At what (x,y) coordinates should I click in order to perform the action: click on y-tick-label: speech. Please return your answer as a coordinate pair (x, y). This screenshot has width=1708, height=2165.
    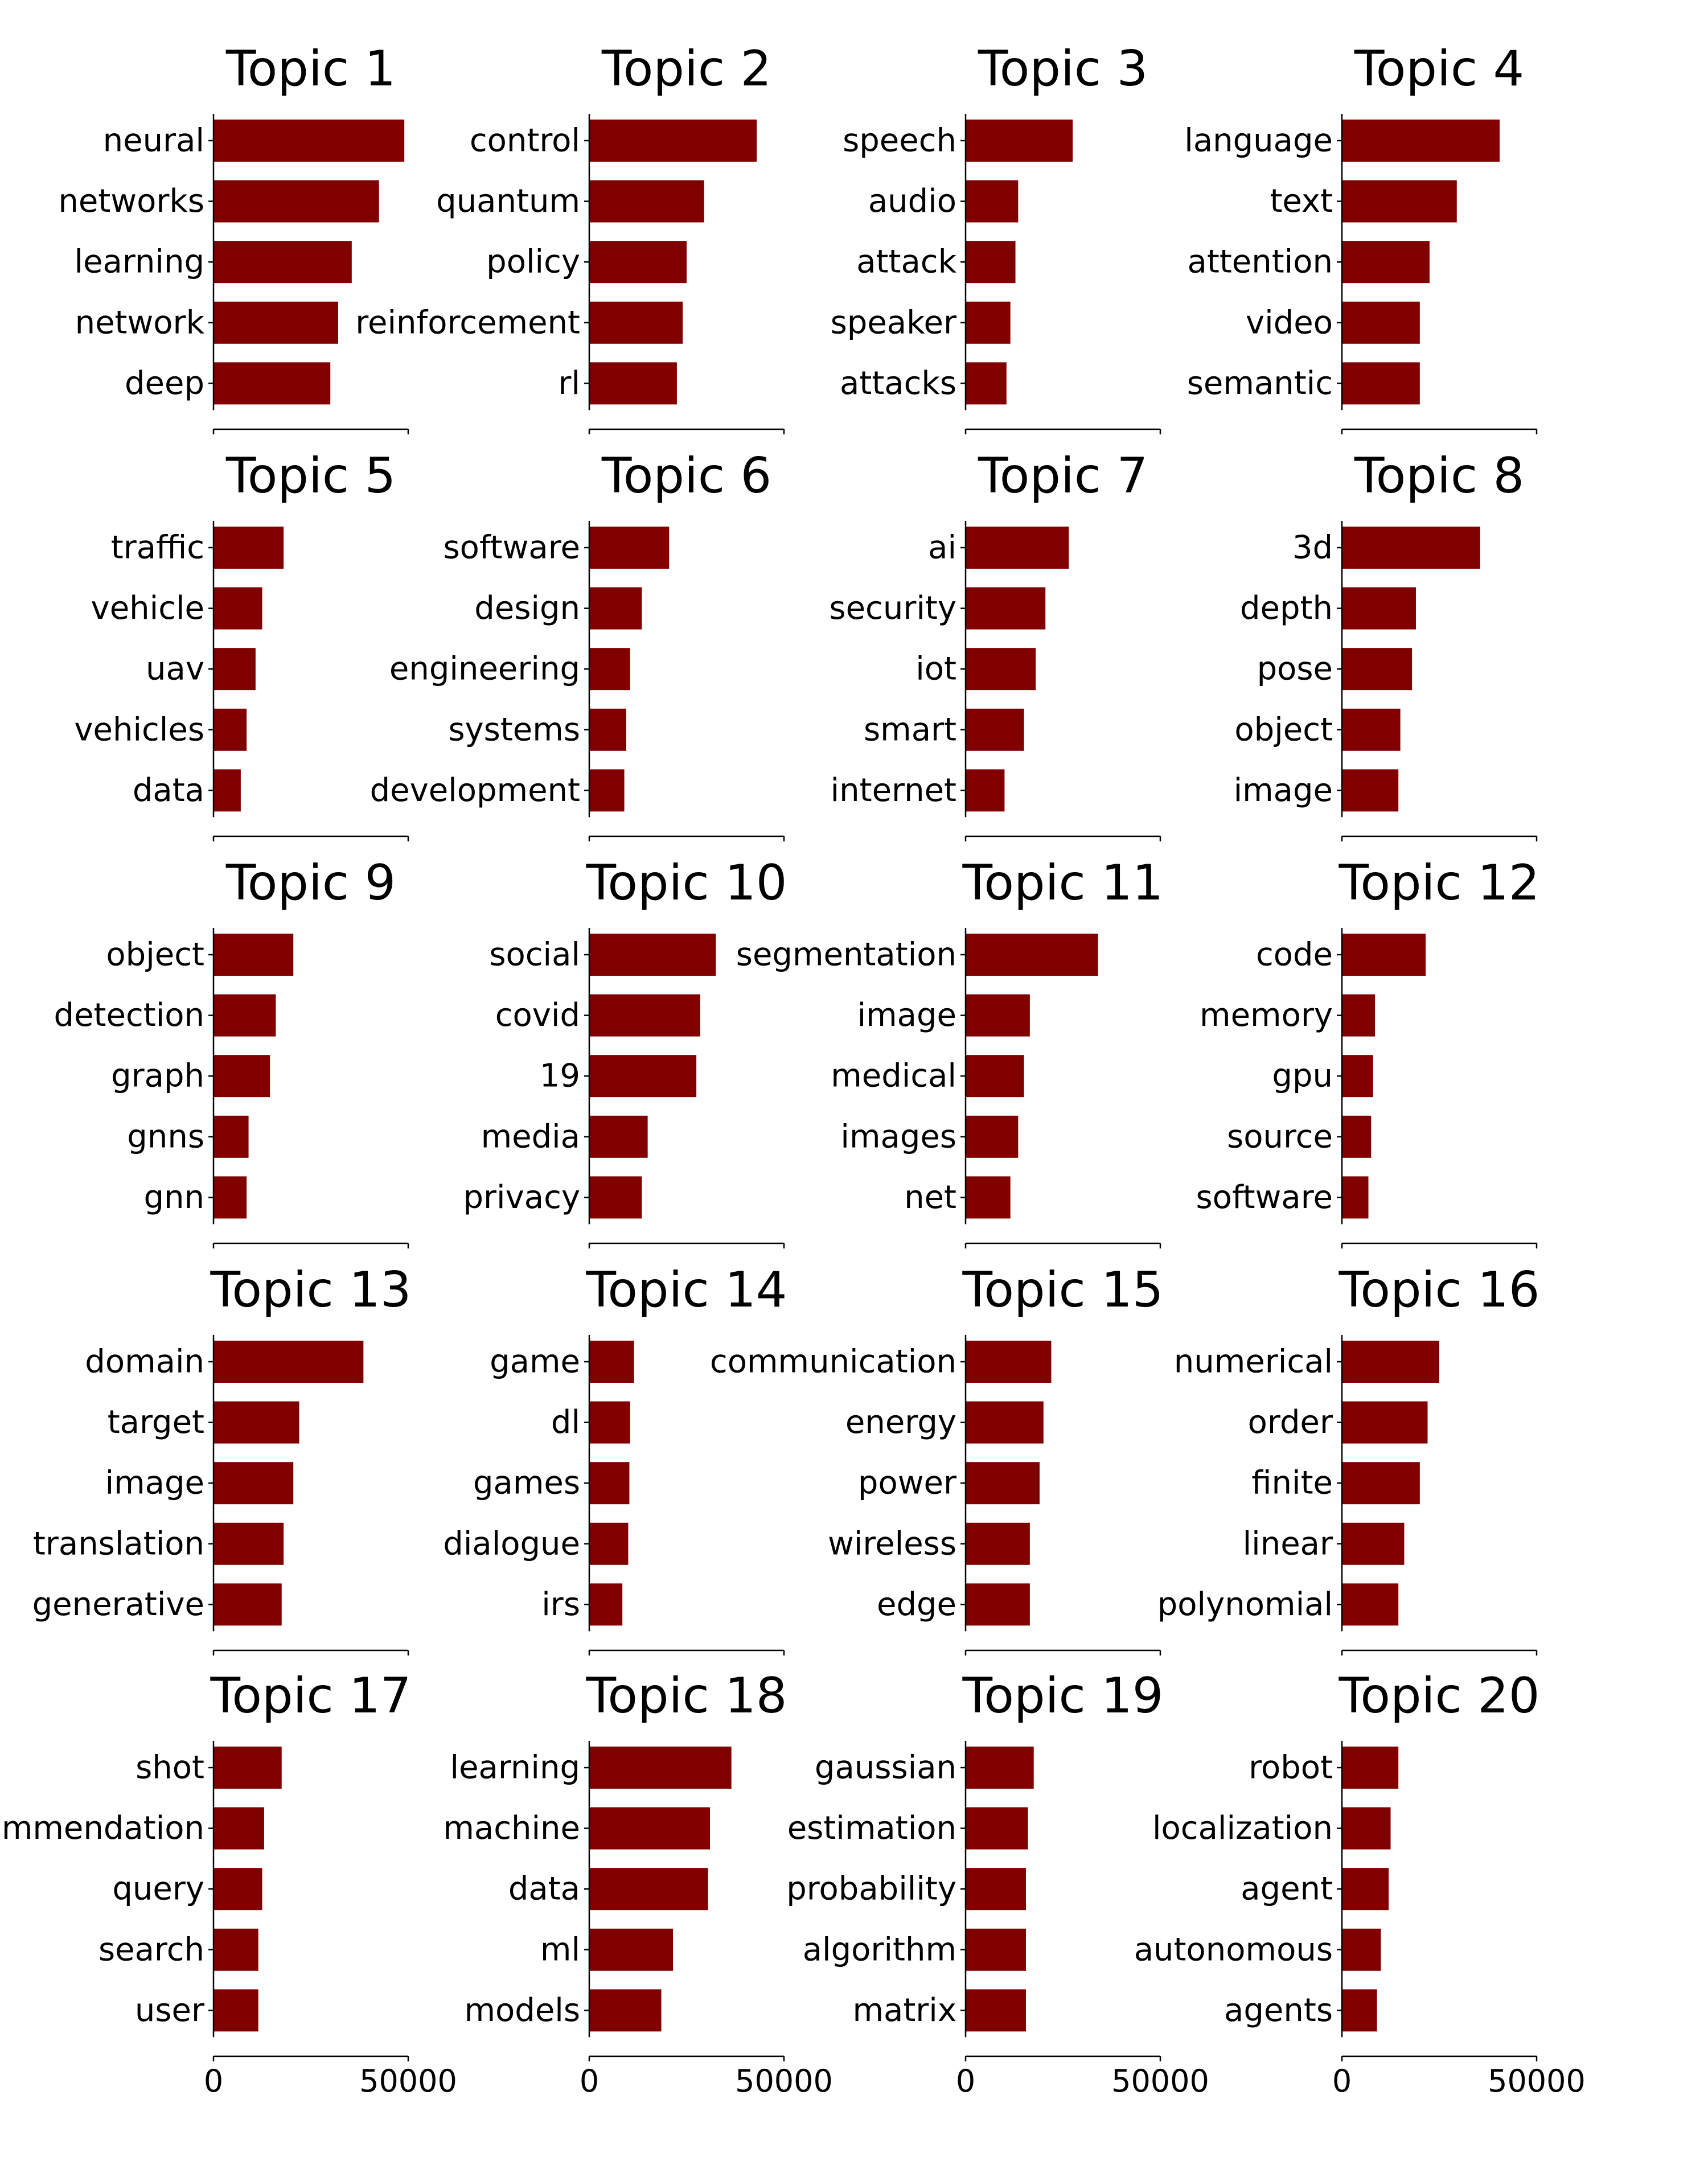
    Looking at the image, I should click on (900, 140).